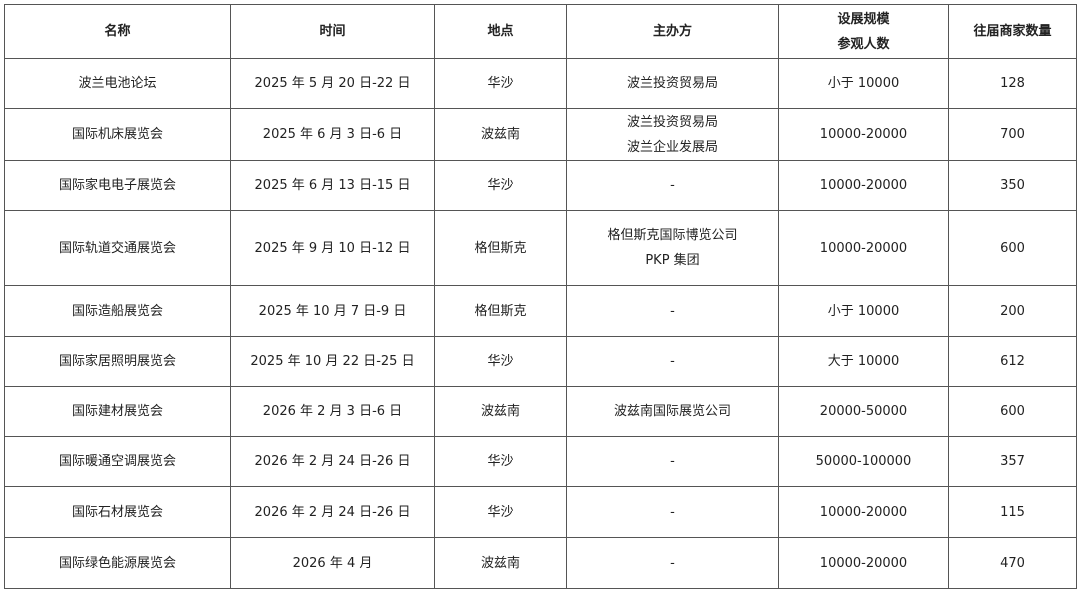  I want to click on cell-organizer: 波兰投资贸易局, so click(672, 83).